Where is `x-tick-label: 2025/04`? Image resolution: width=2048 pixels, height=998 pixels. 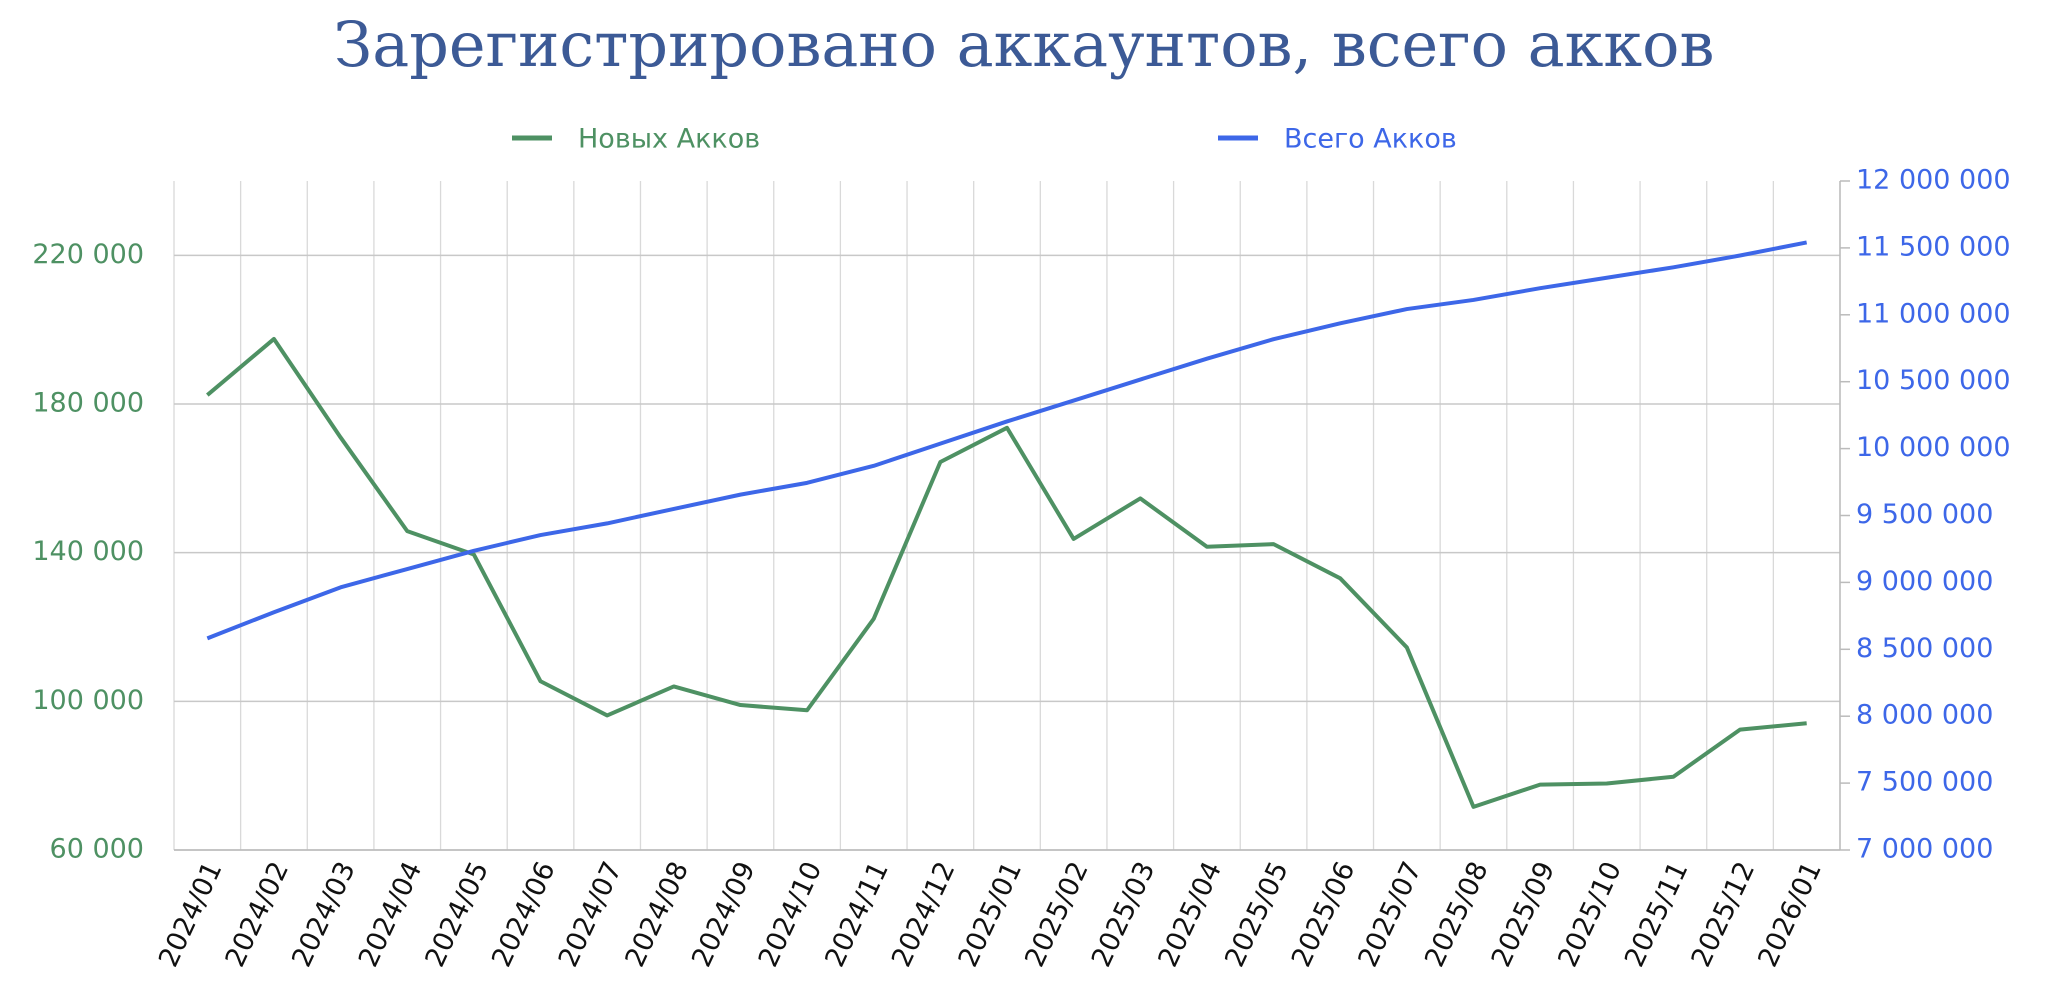
x-tick-label: 2025/04 is located at coordinates (1191, 914).